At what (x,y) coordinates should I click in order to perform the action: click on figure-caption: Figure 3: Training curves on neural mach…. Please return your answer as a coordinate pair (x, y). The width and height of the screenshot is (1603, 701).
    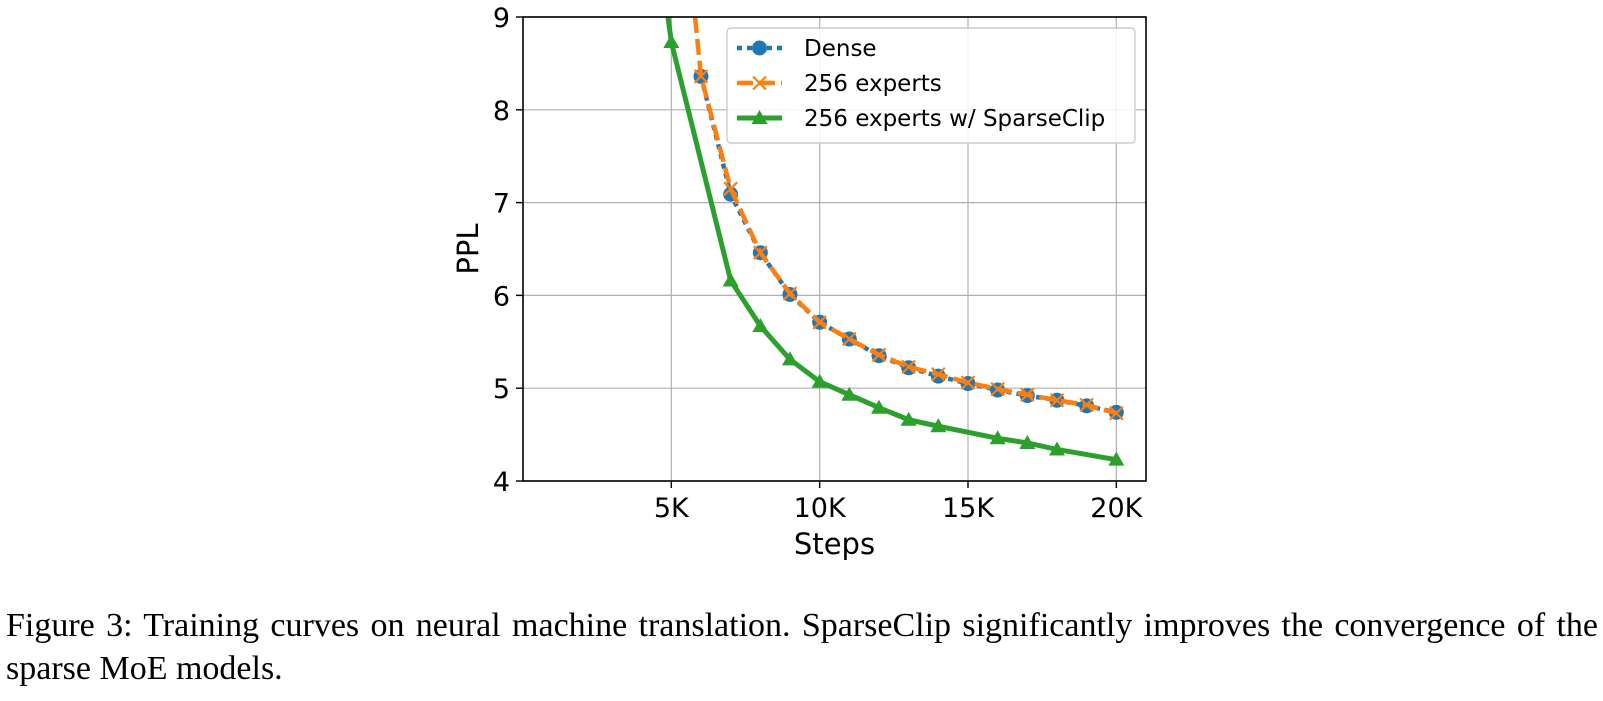
    Looking at the image, I should click on (802, 647).